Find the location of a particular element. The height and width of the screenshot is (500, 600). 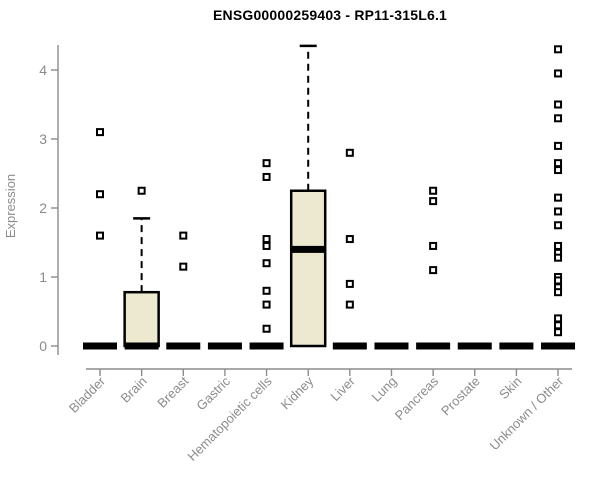

x-tick-label: Unknown / Other is located at coordinates (527, 413).